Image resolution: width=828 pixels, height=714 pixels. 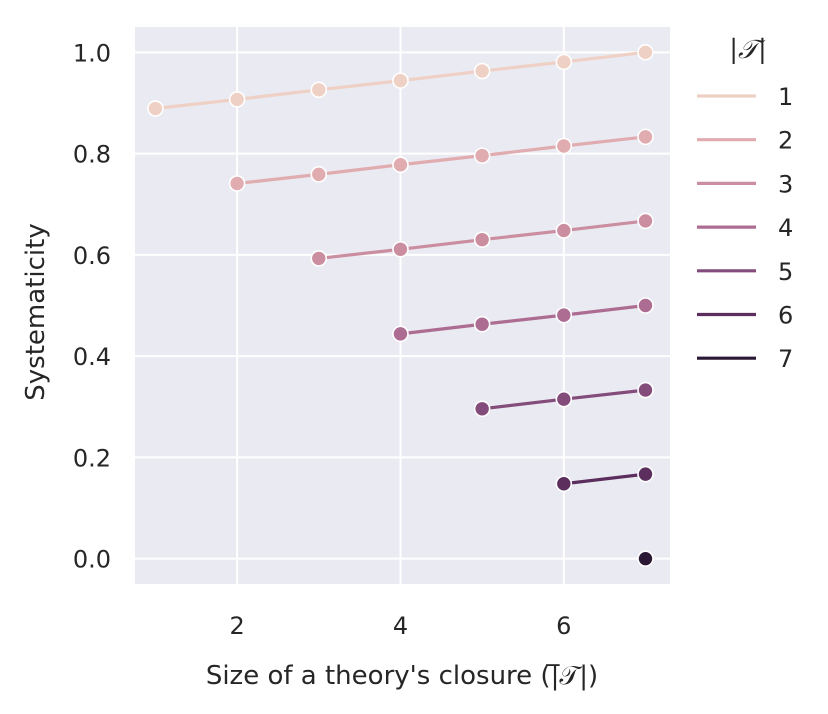 What do you see at coordinates (92, 53) in the screenshot?
I see `y-tick-label: 1.0` at bounding box center [92, 53].